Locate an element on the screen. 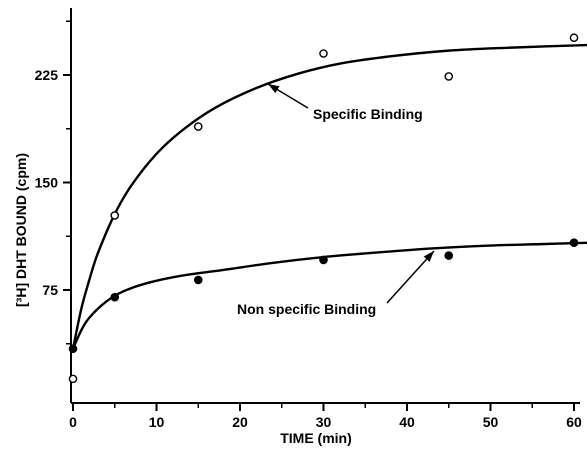 The width and height of the screenshot is (587, 450). x-tick-label: 40 is located at coordinates (407, 422).